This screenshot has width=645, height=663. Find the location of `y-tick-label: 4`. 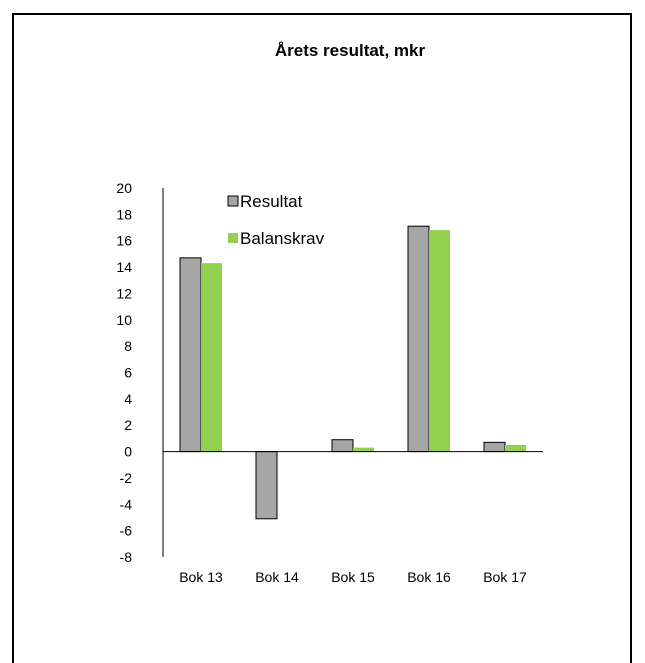

y-tick-label: 4 is located at coordinates (128, 399).